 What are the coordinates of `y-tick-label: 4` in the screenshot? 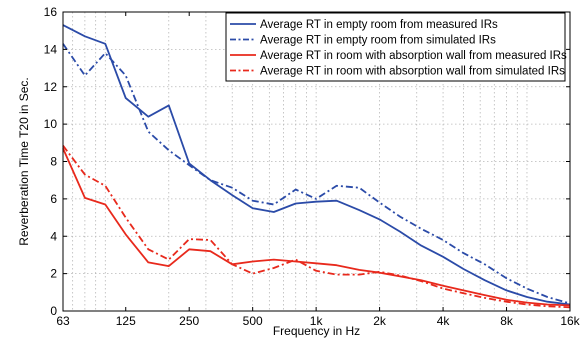 It's located at (53, 236).